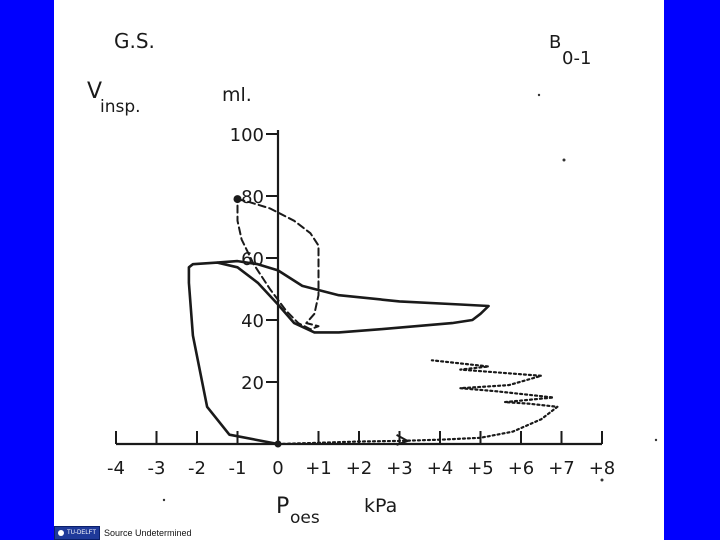 This screenshot has width=720, height=540. Describe the element at coordinates (555, 42) in the screenshot. I see `corner-label-right: B` at that location.